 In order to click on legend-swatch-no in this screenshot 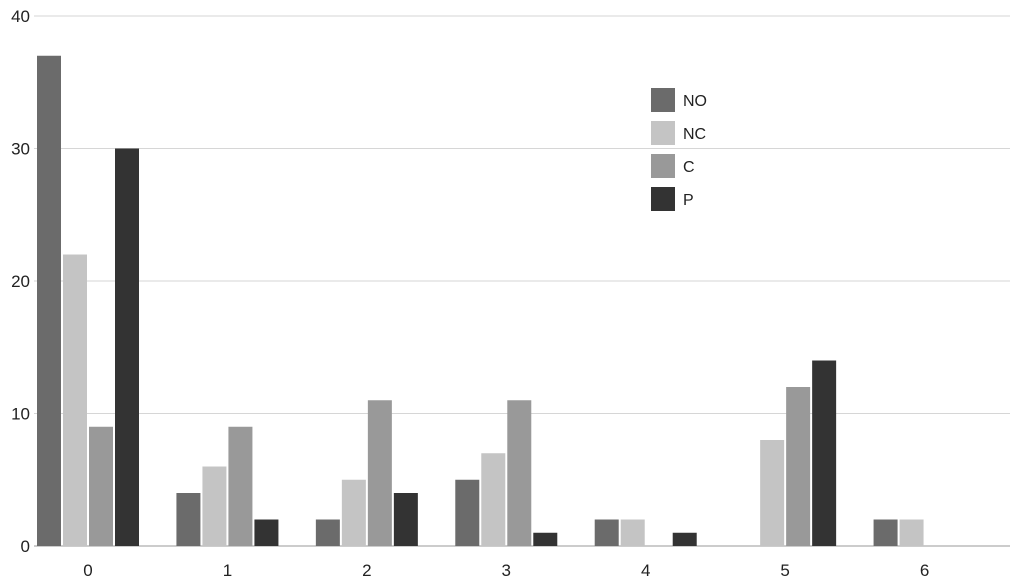, I will do `click(663, 100)`.